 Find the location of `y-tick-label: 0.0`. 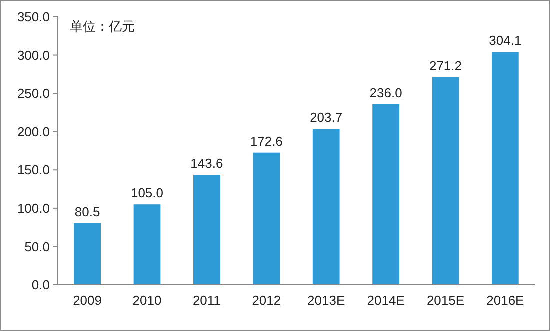

y-tick-label: 0.0 is located at coordinates (41, 285).